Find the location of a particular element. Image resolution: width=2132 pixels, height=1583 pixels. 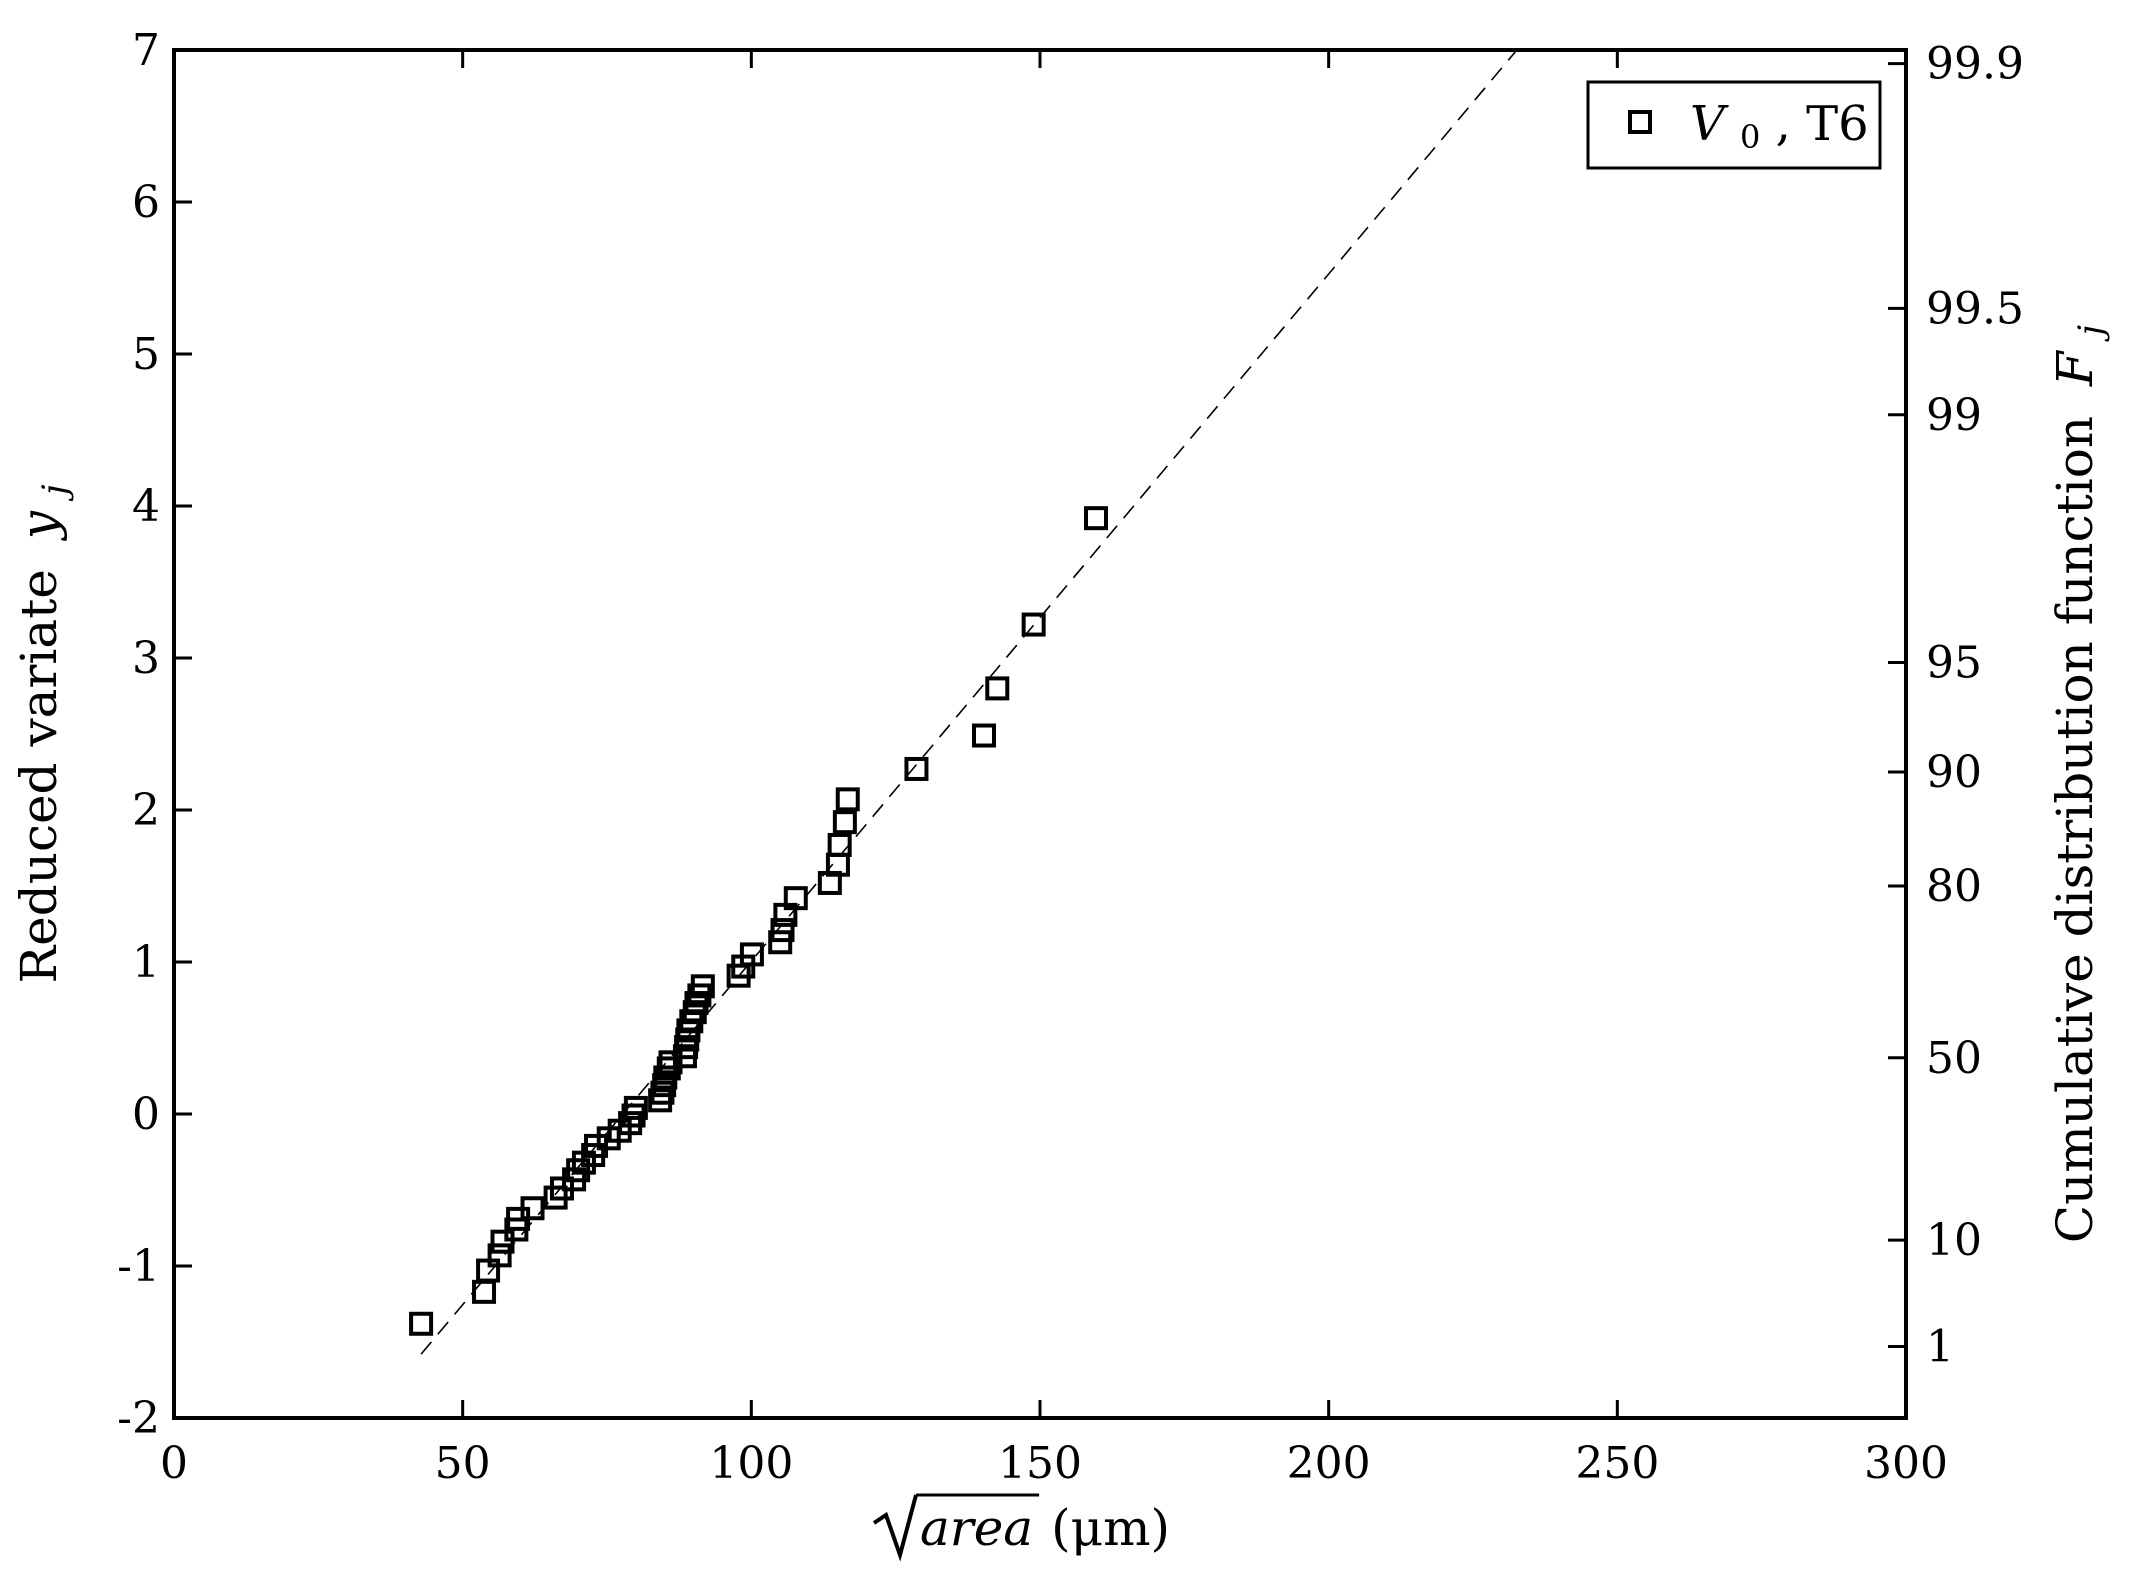

y-tick-label: 5 is located at coordinates (146, 354).